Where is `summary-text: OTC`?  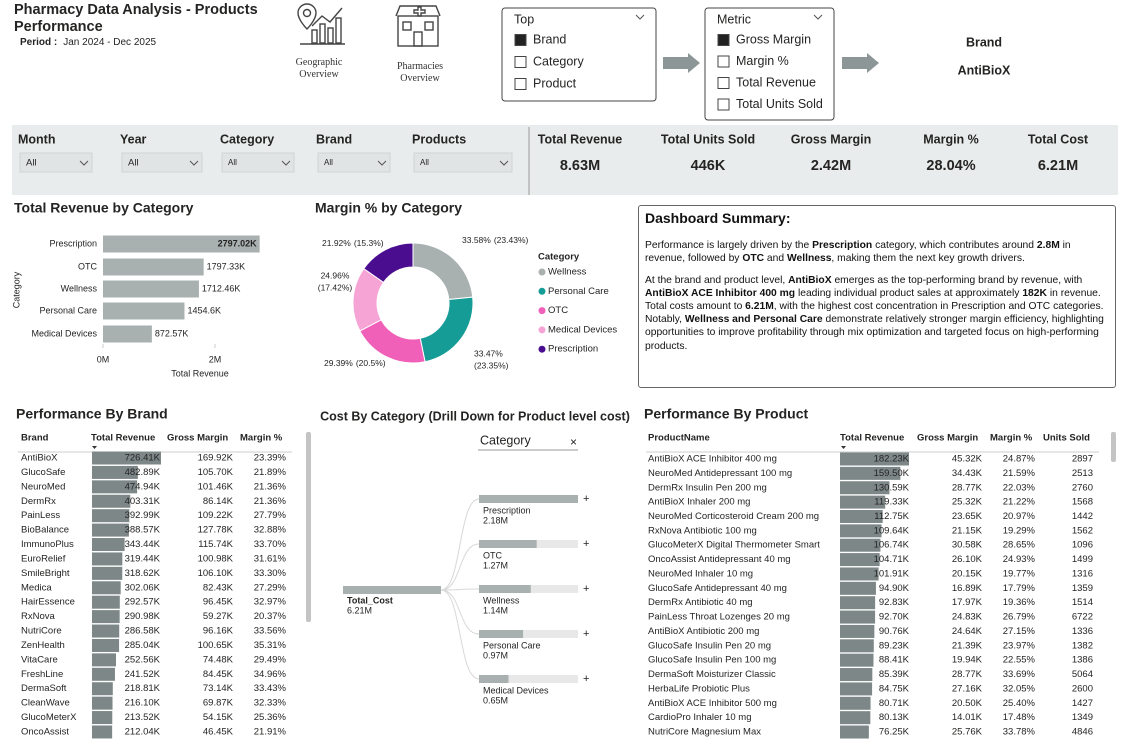
summary-text: OTC is located at coordinates (753, 259).